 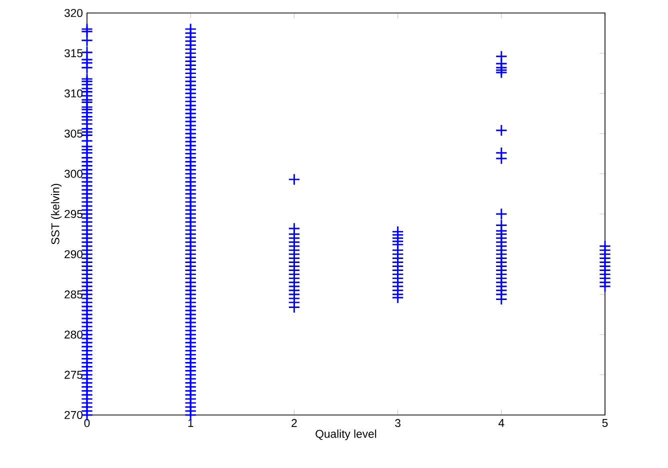 What do you see at coordinates (501, 423) in the screenshot?
I see `x-tick-label: 4` at bounding box center [501, 423].